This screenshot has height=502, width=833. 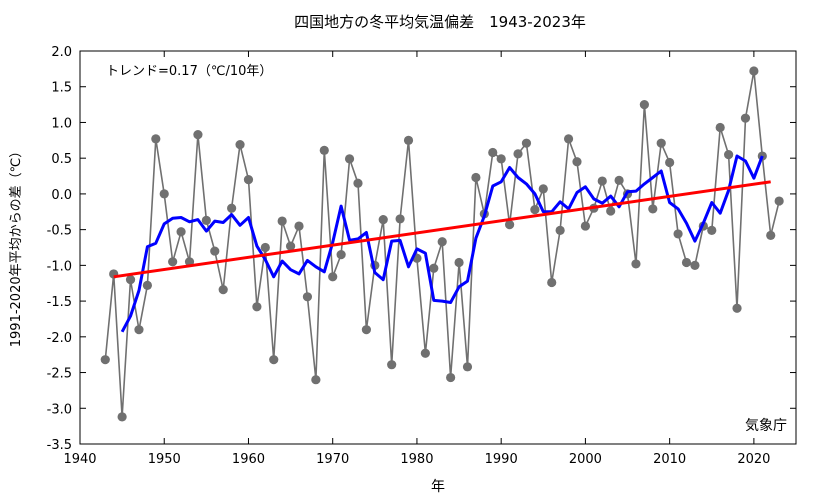 What do you see at coordinates (669, 459) in the screenshot?
I see `x-tick-label: 2010` at bounding box center [669, 459].